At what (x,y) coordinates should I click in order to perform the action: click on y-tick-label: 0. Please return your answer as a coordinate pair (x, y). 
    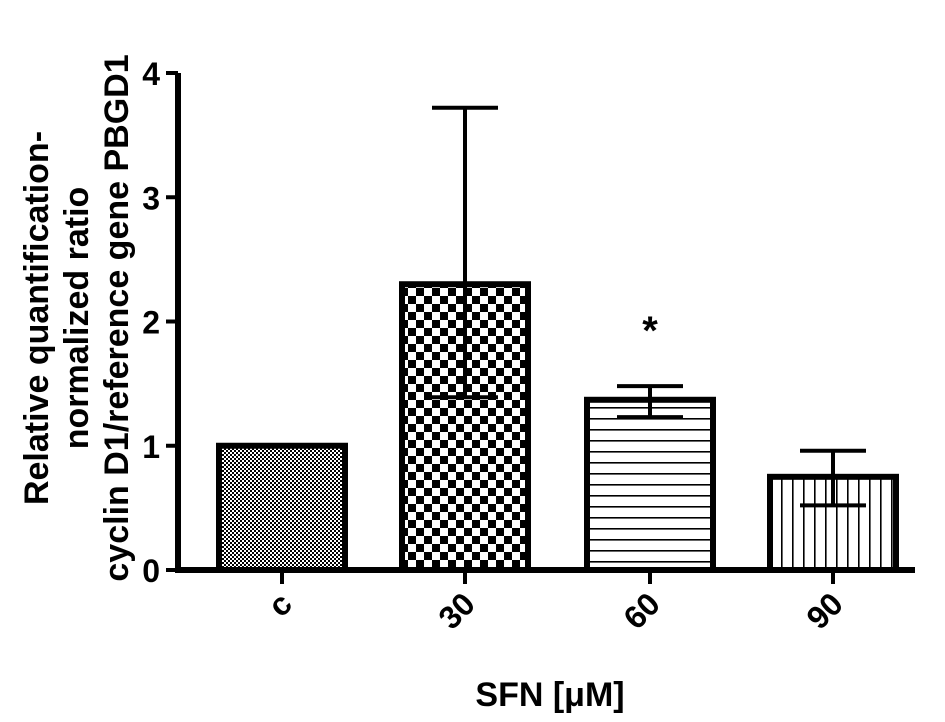
    Looking at the image, I should click on (151, 571).